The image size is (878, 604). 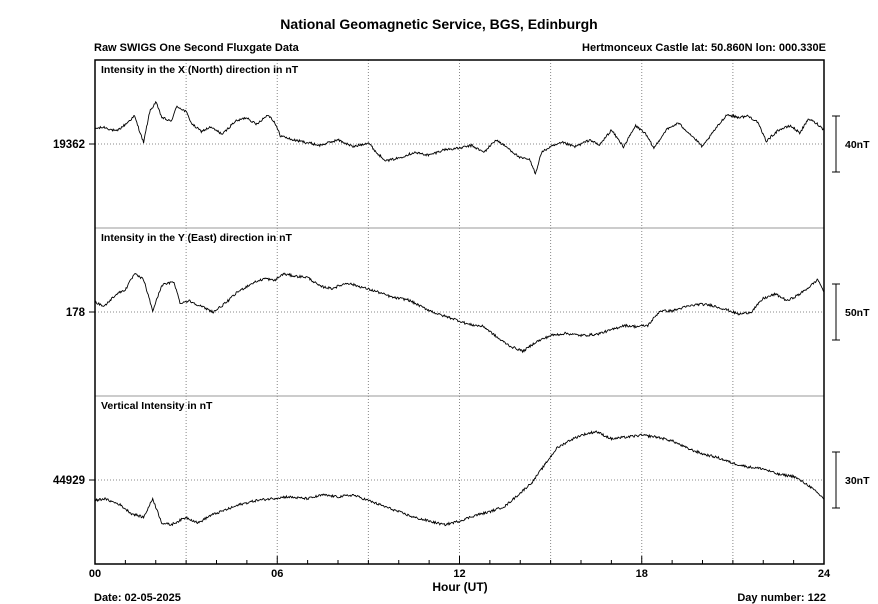 I want to click on x-axis-title: Hour (UT), so click(x=460, y=587).